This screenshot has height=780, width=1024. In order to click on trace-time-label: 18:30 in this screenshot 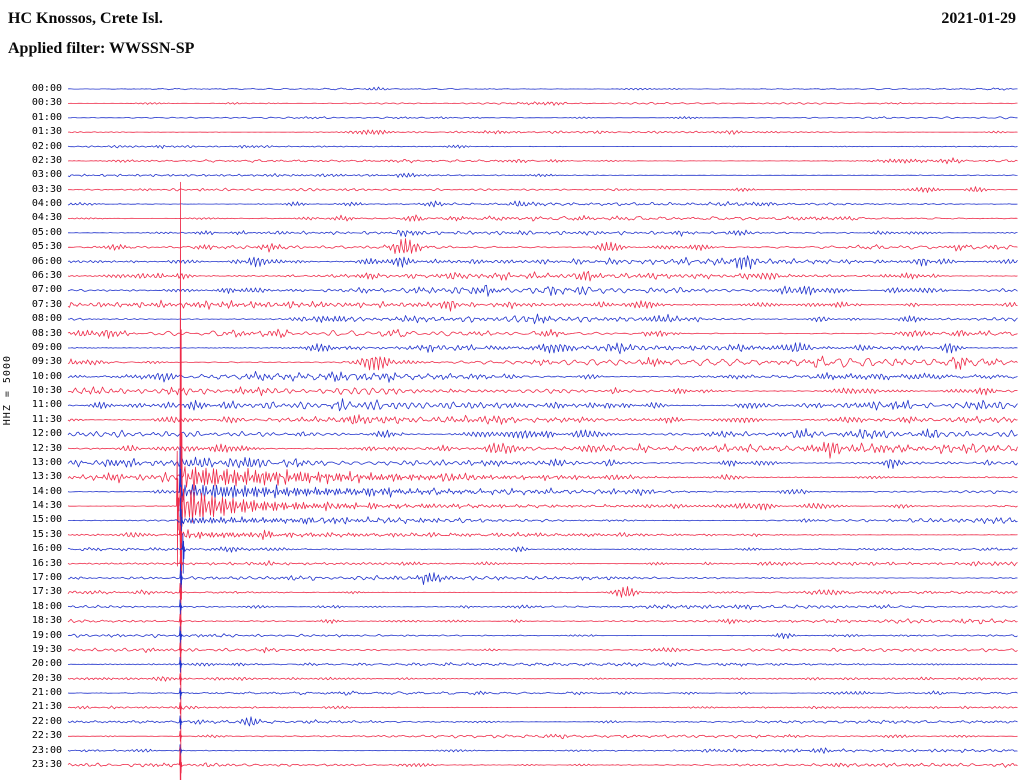, I will do `click(46, 620)`.